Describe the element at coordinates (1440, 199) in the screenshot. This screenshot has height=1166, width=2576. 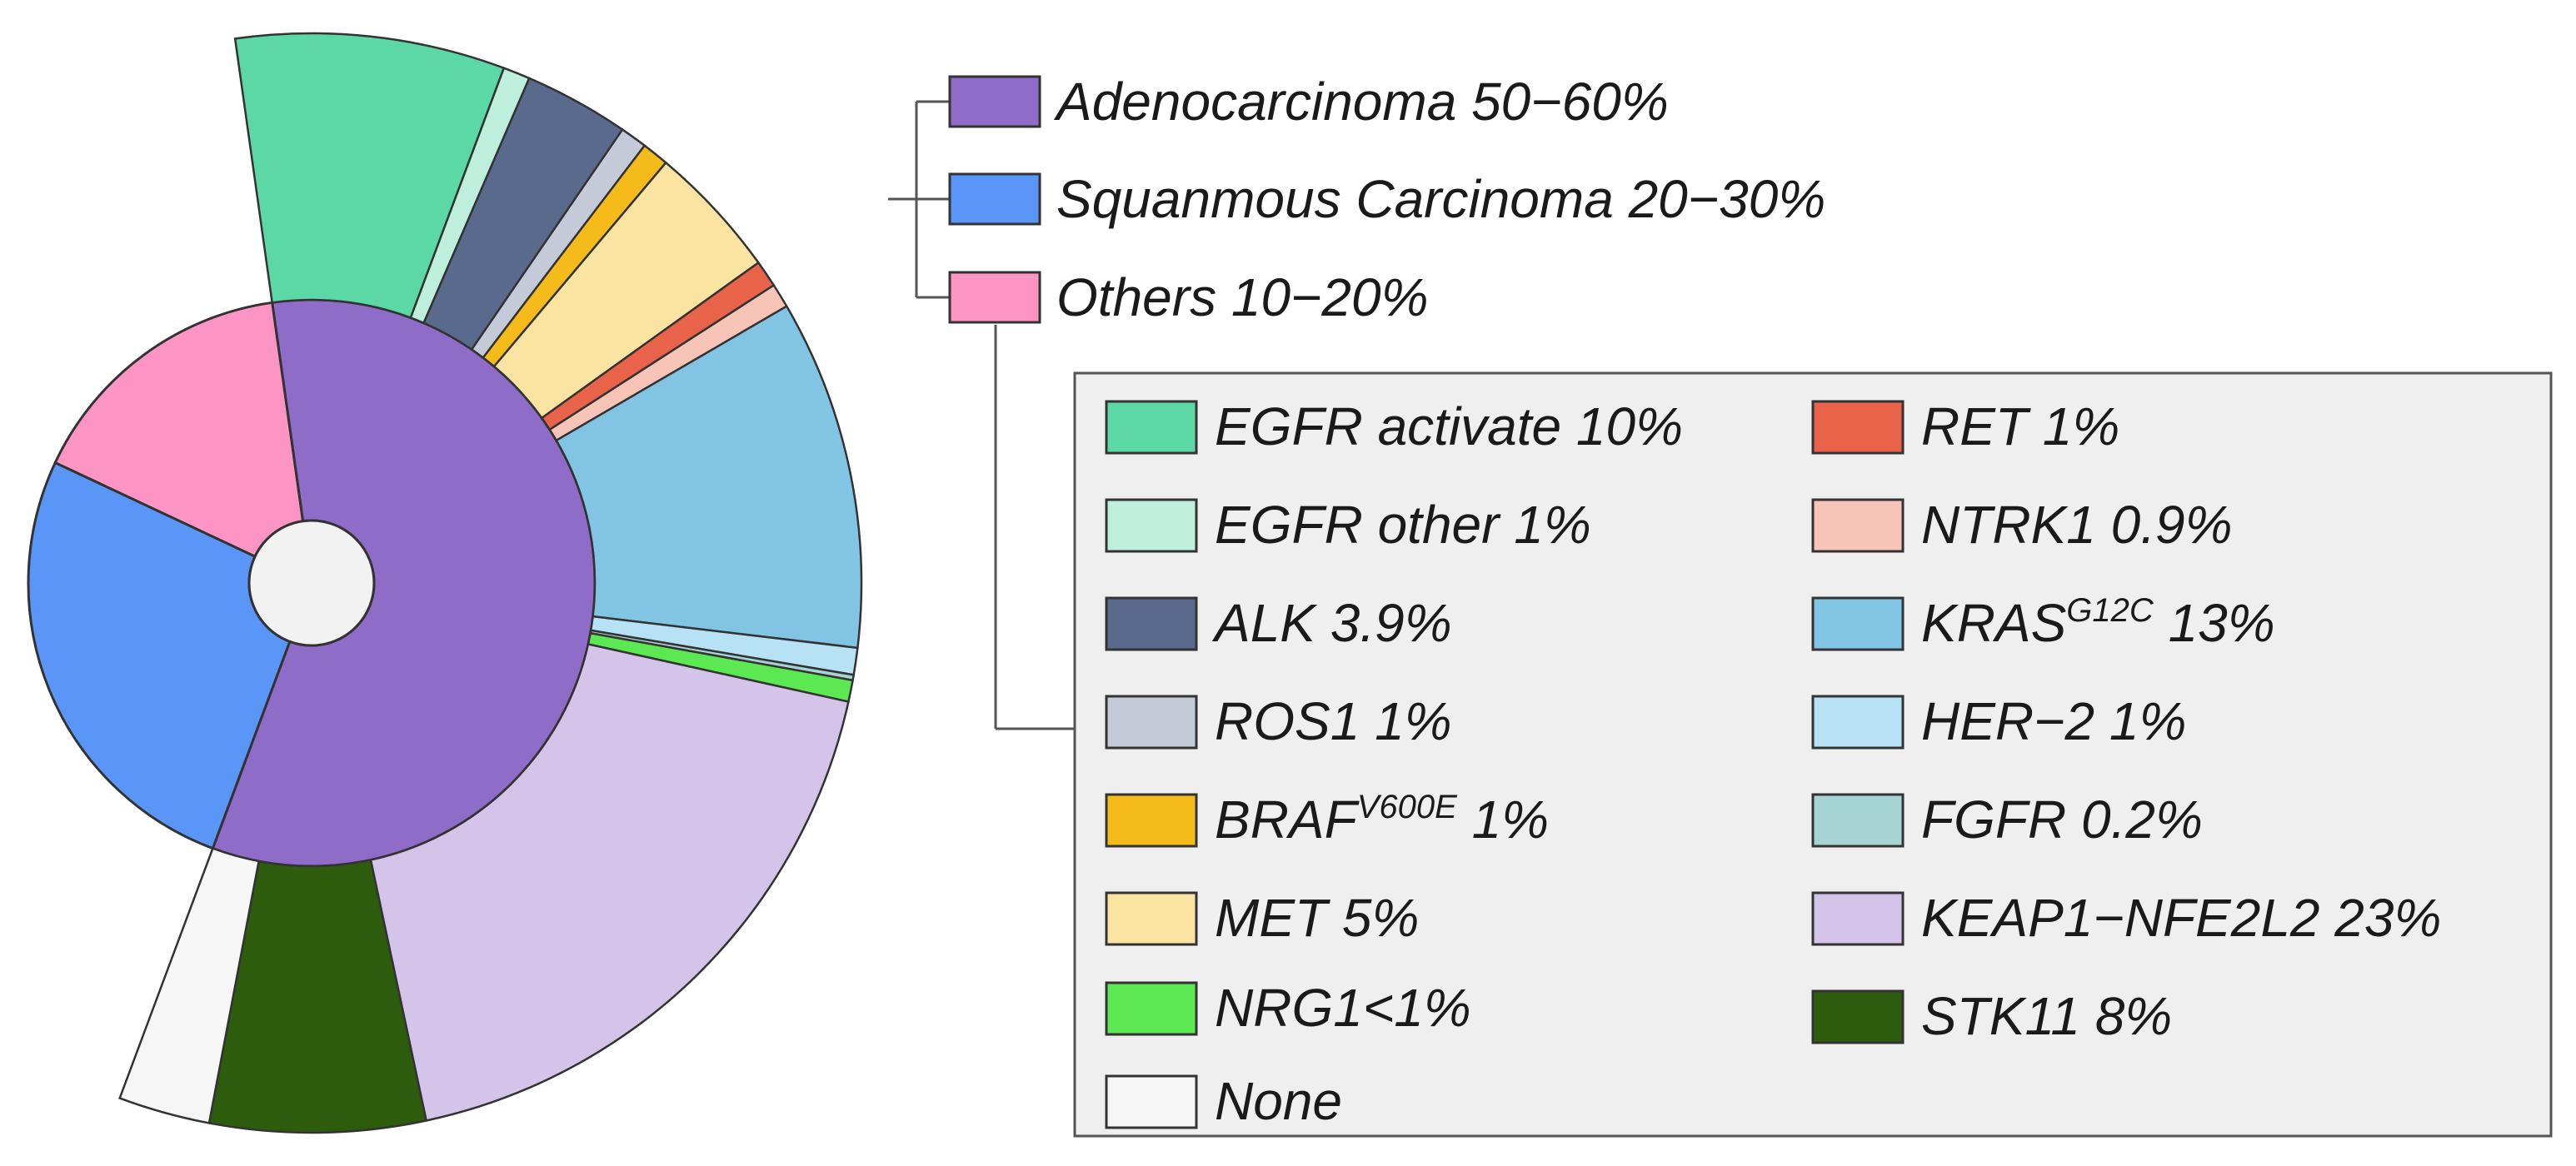
I see `legend-label-squanmous: Squanmous Carcinoma 20−30%` at that location.